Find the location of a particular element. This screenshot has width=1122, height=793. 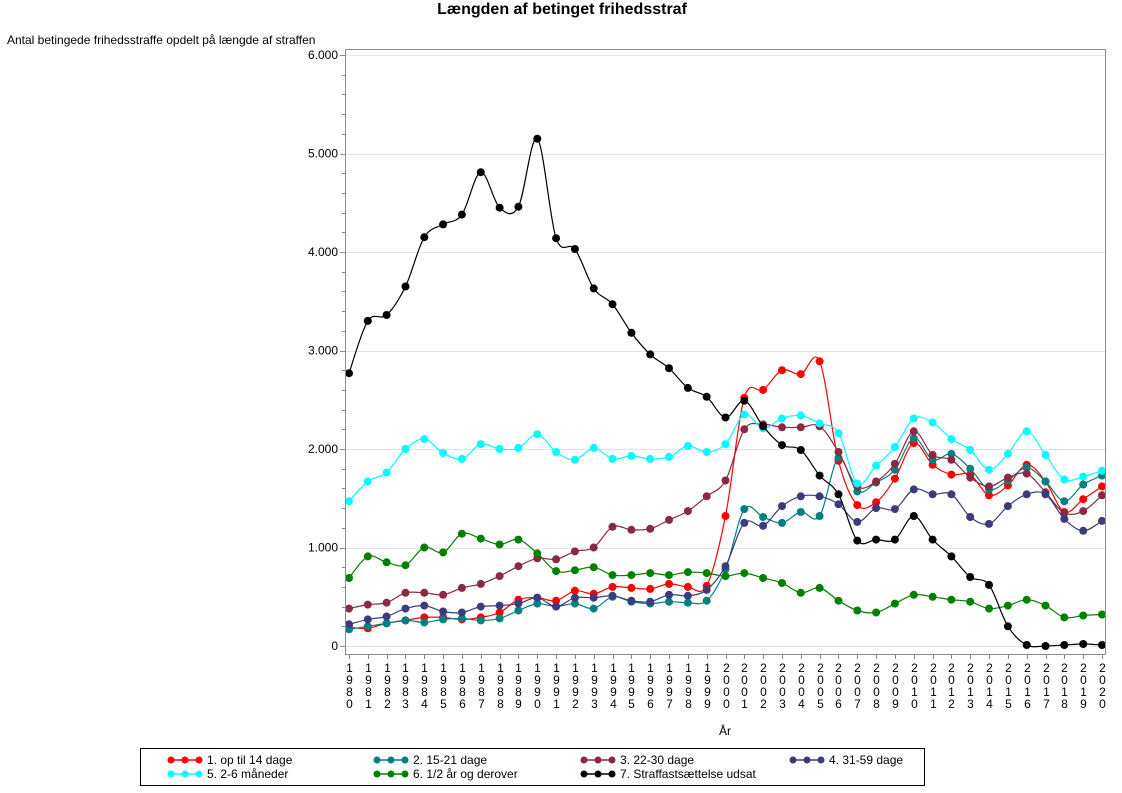

legend-label: 2. 15-21 dage is located at coordinates (450, 760).